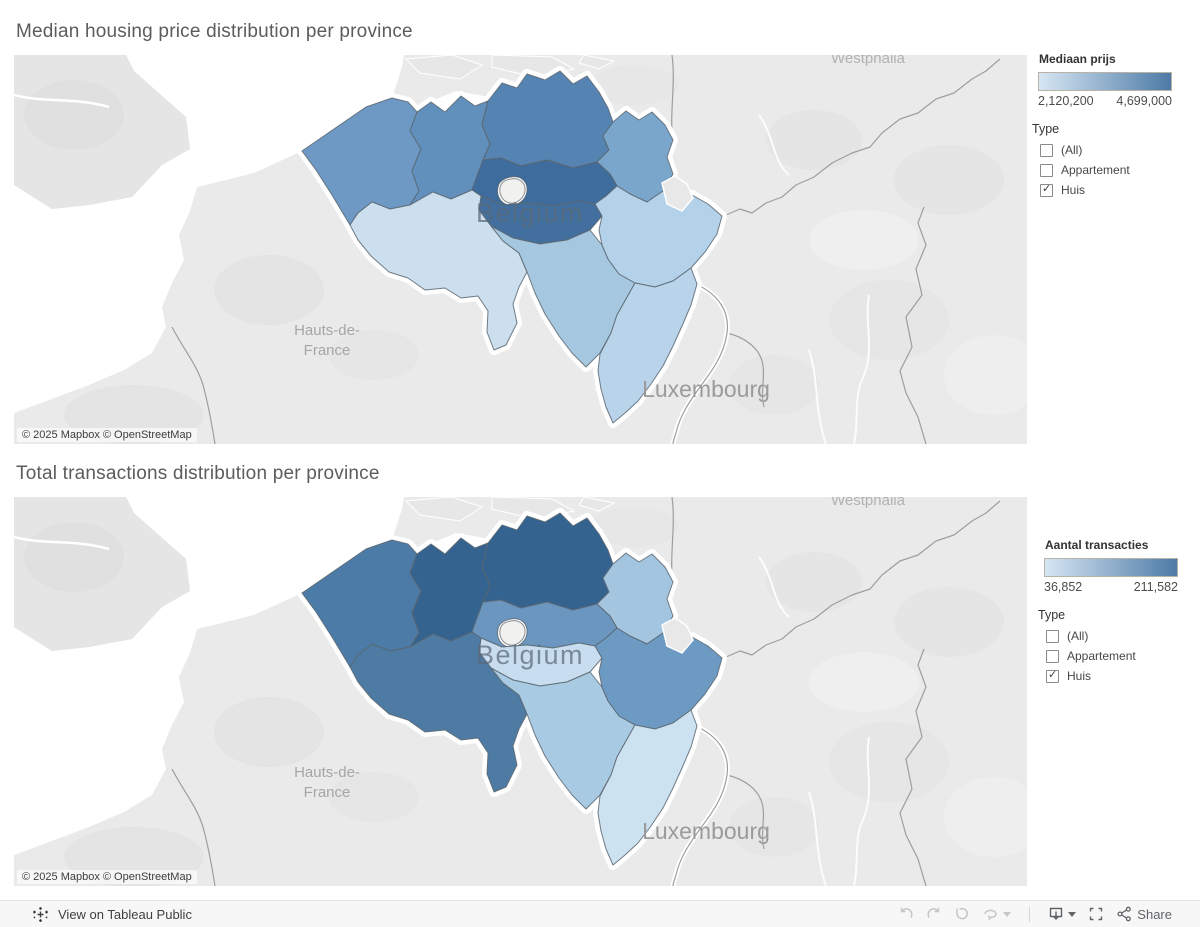 The width and height of the screenshot is (1200, 927). I want to click on refresh-icon, so click(991, 915).